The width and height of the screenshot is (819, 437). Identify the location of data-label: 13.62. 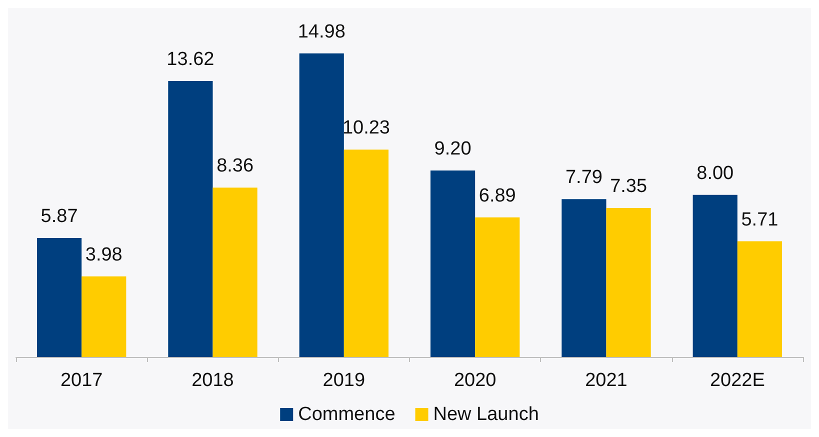
(190, 59).